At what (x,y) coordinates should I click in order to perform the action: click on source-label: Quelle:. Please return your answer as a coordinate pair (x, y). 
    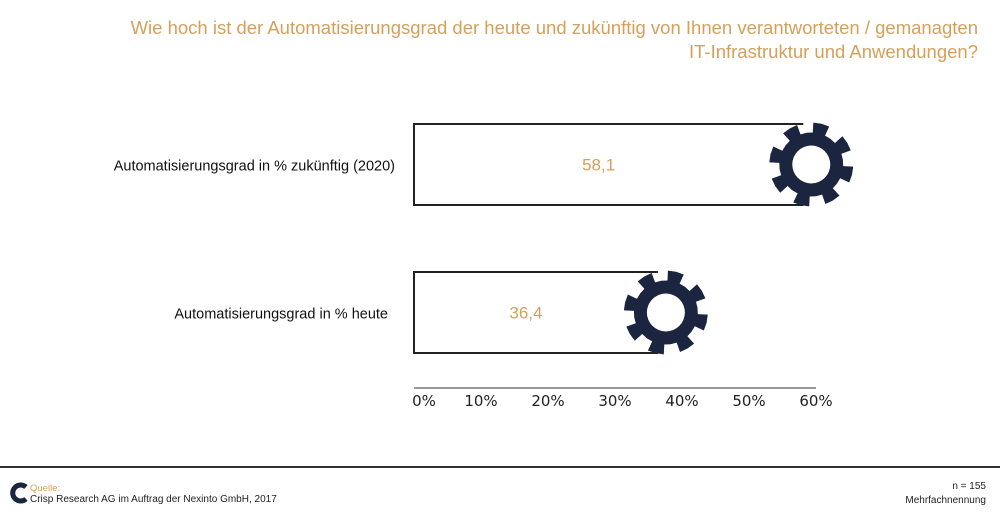
    Looking at the image, I should click on (45, 488).